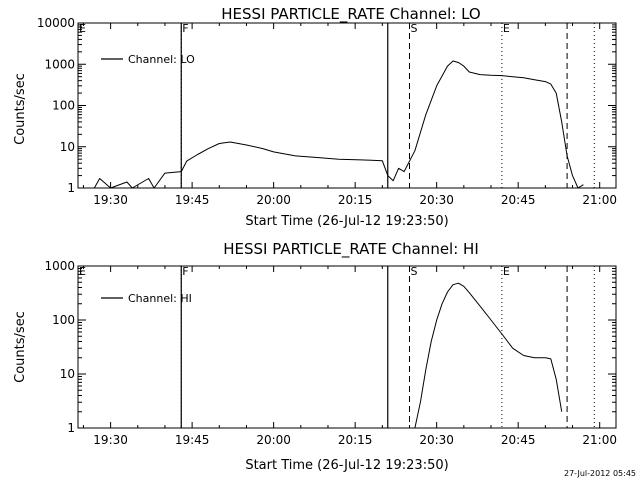 The height and width of the screenshot is (480, 640). What do you see at coordinates (351, 249) in the screenshot?
I see `chart-title: HESSI PARTICLE_RATE Channel: HI` at bounding box center [351, 249].